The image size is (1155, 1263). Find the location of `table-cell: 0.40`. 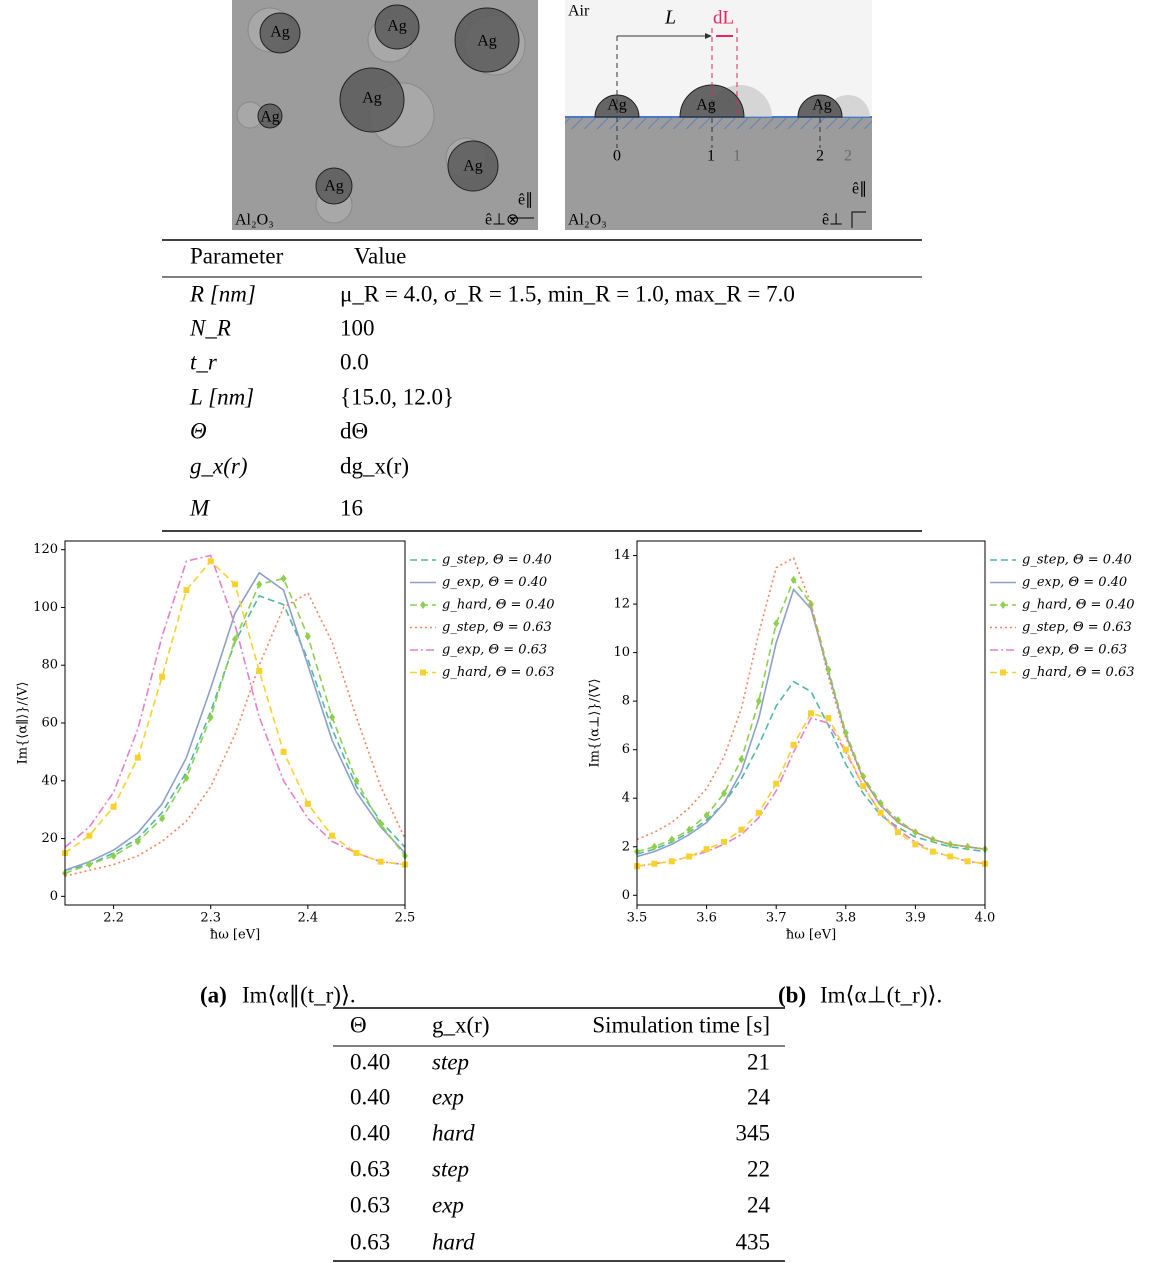

table-cell: 0.40 is located at coordinates (370, 1132).